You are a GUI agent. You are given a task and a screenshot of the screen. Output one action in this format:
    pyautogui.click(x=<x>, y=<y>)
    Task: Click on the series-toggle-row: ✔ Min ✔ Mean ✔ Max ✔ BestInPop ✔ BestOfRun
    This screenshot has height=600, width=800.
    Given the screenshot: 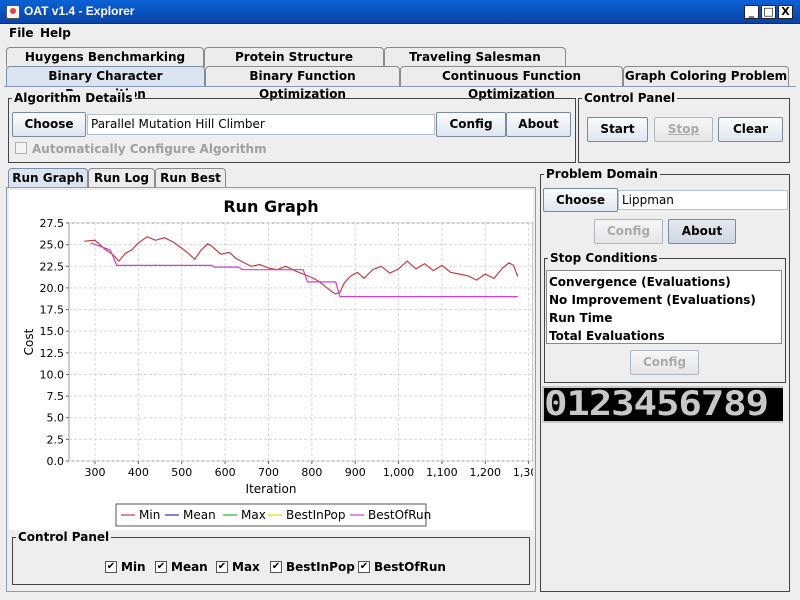 What is the action you would take?
    pyautogui.click(x=276, y=567)
    